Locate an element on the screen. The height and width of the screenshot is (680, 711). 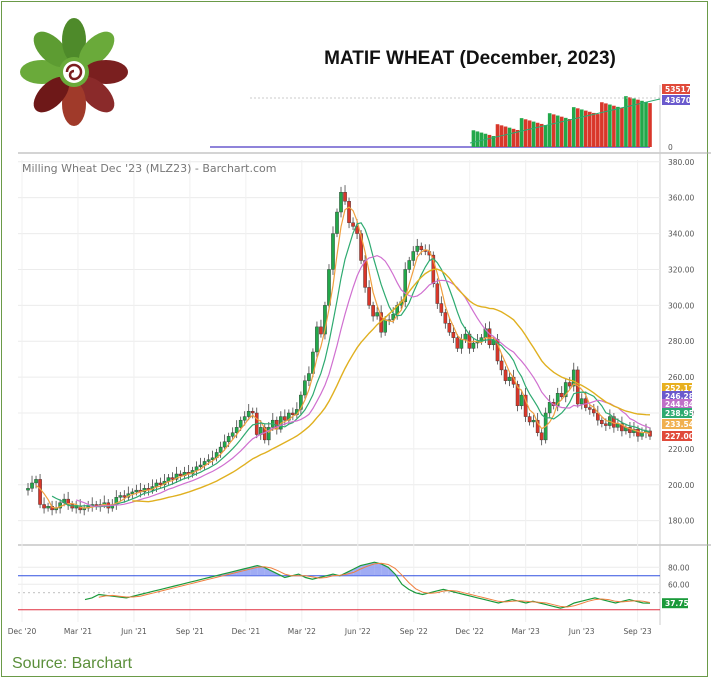
volume-badge-label: 53517 is located at coordinates (678, 89).